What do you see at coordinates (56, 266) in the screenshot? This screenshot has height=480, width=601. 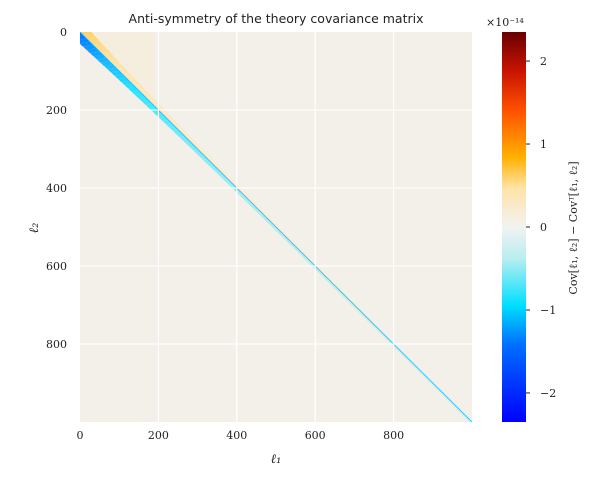 I see `y-tick-label: 600` at bounding box center [56, 266].